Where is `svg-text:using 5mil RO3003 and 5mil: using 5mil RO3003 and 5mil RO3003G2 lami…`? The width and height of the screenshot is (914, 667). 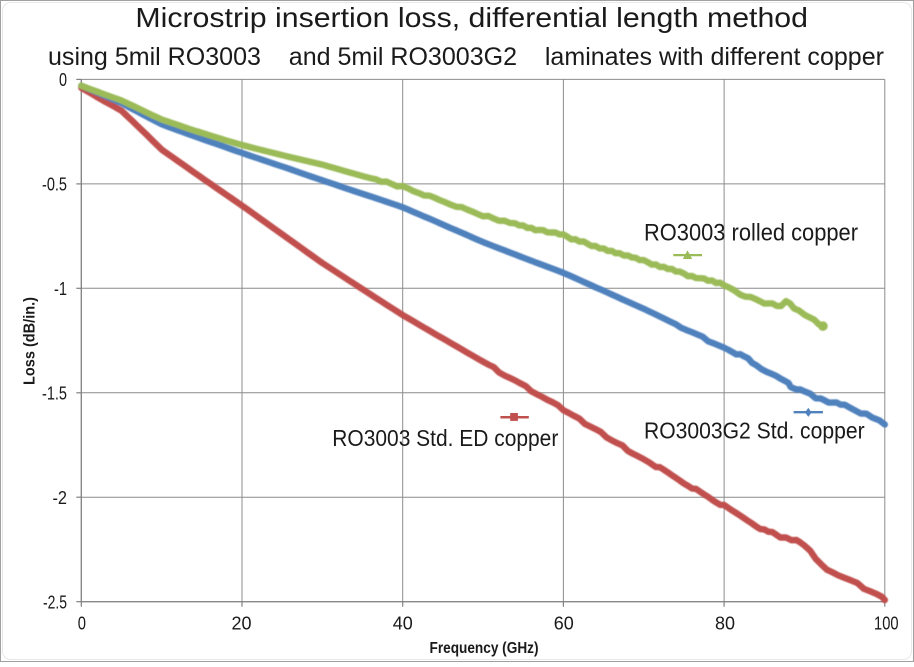 svg-text:using 5mil RO3003 and 5mil: using 5mil RO3003 and 5mil RO3003G2 lami… is located at coordinates (466, 57).